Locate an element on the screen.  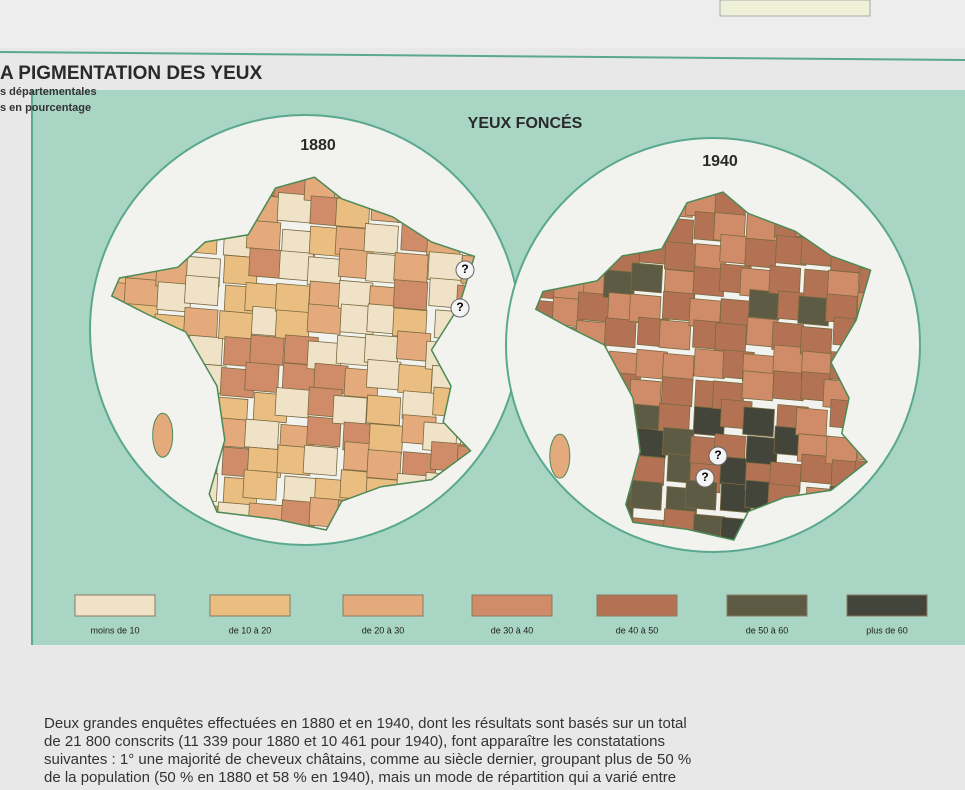
legend-label: de 30 à 40 is located at coordinates (512, 630).